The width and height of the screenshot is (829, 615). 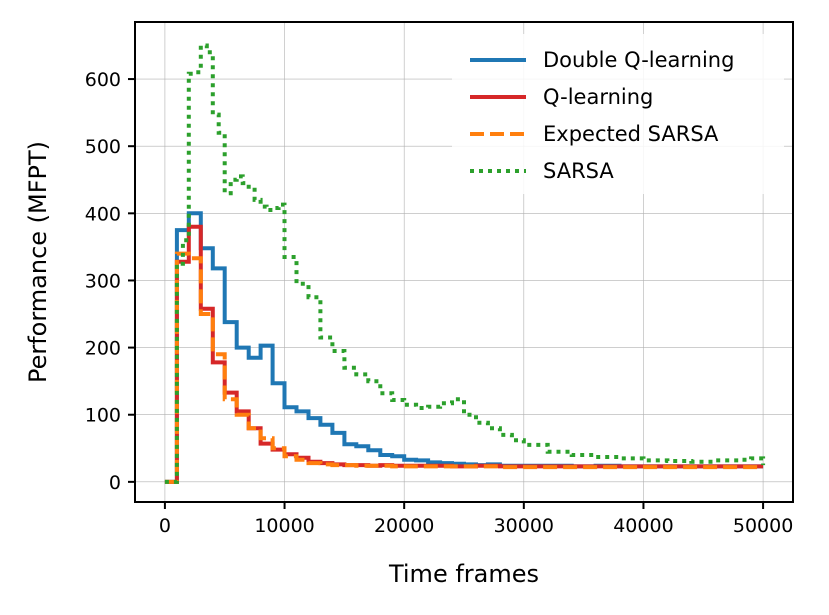 What do you see at coordinates (763, 526) in the screenshot?
I see `x-tick-label: 50000` at bounding box center [763, 526].